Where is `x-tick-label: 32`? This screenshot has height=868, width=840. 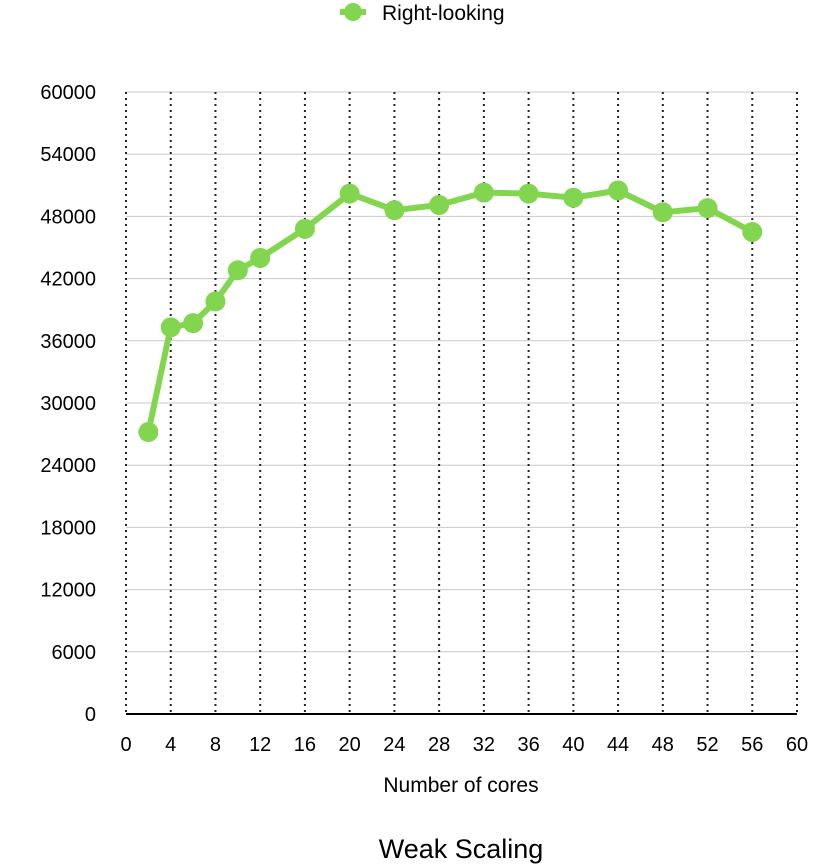
x-tick-label: 32 is located at coordinates (484, 745).